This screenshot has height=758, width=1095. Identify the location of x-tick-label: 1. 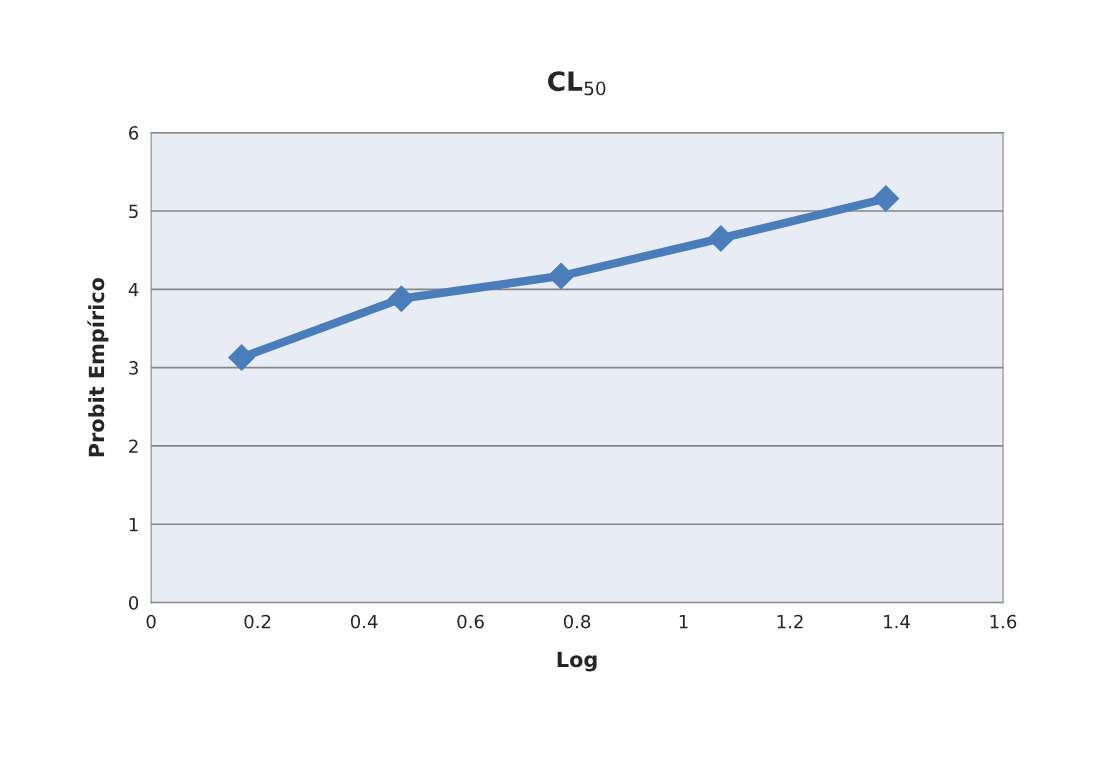
(683, 621).